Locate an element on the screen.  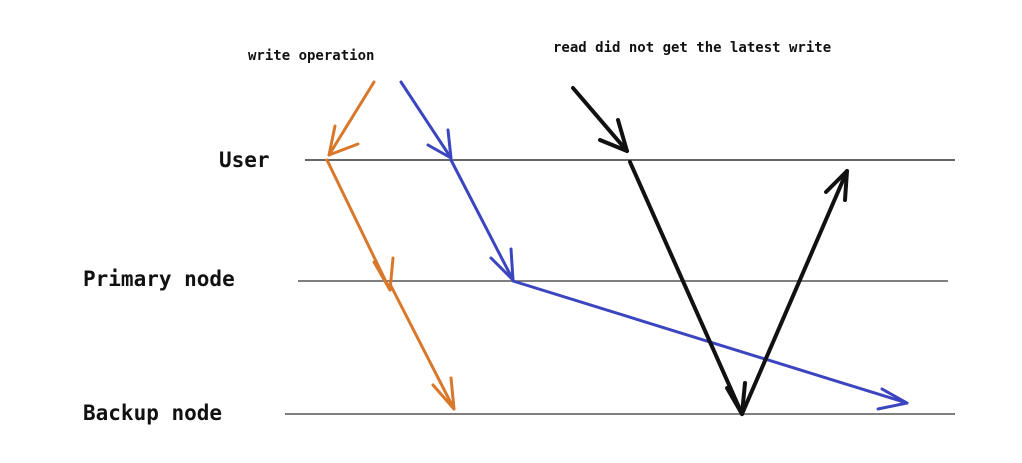
blue-user-to-primary-arrowhead is located at coordinates (502, 264).